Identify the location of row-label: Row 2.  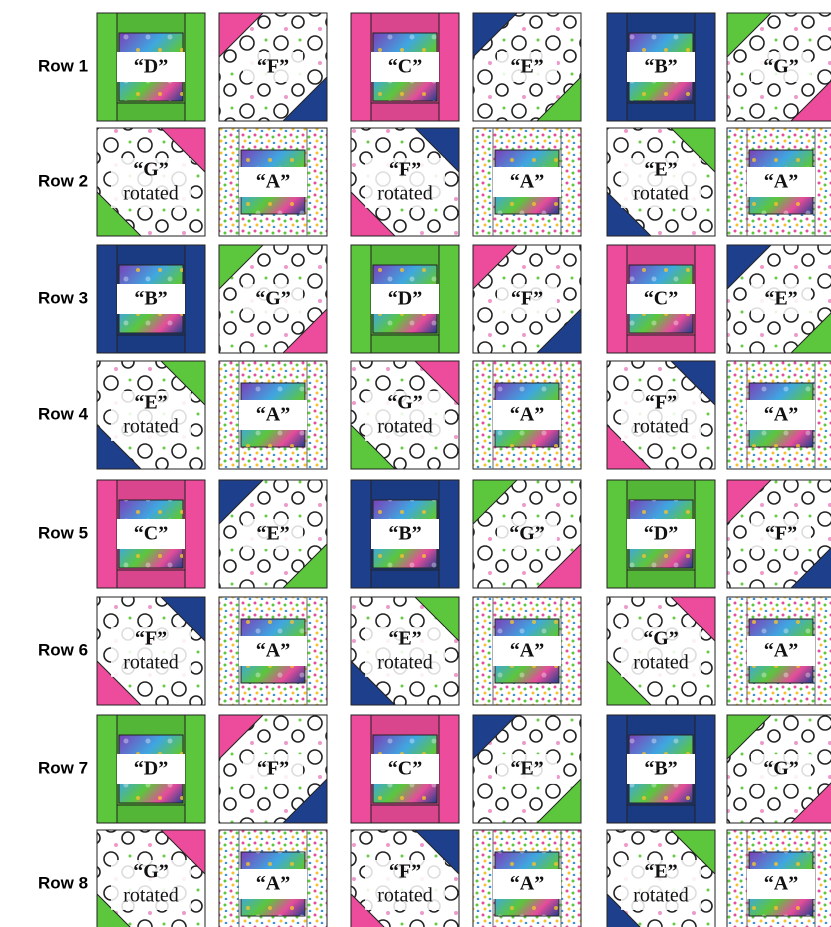
(63, 180).